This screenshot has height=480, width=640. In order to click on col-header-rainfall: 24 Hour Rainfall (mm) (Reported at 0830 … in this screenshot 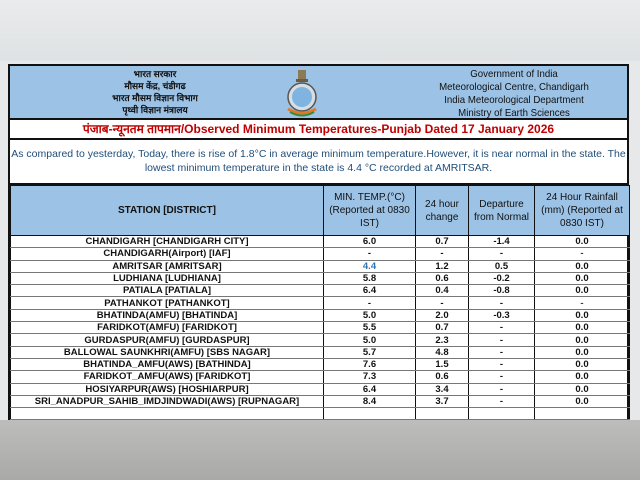, I will do `click(582, 210)`.